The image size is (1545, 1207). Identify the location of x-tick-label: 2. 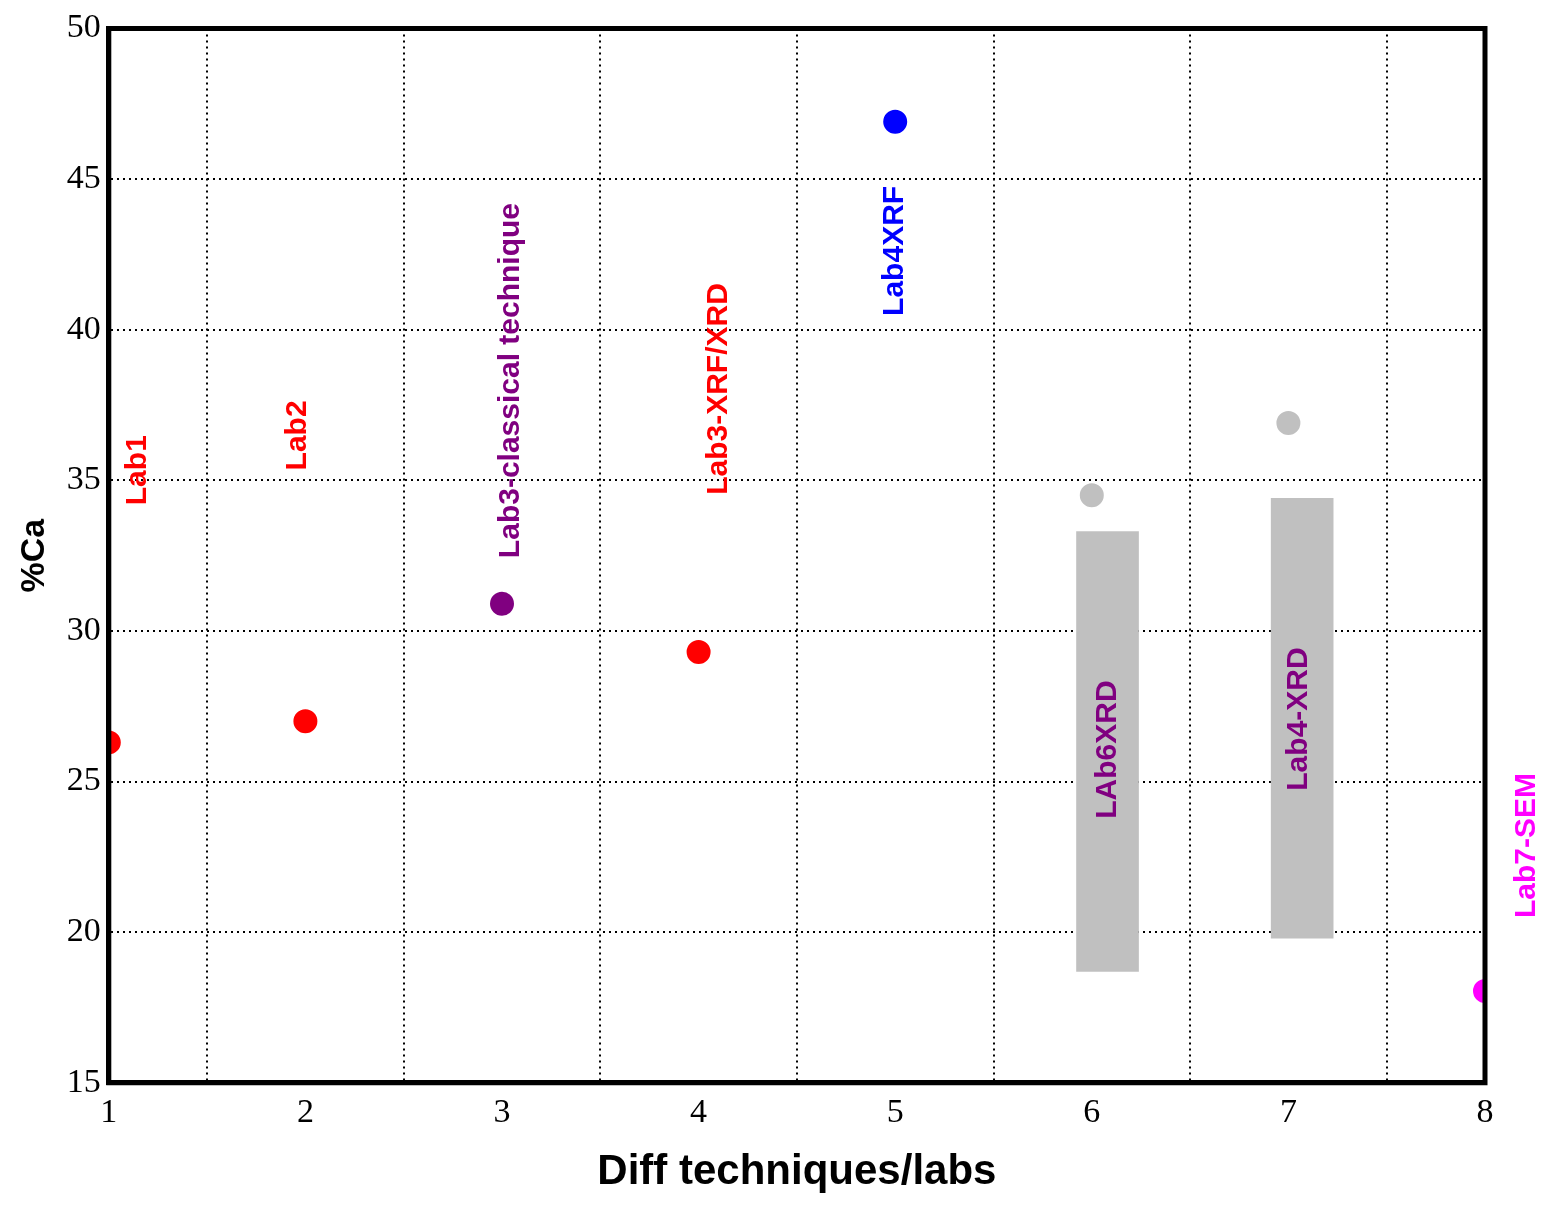
(305, 1111).